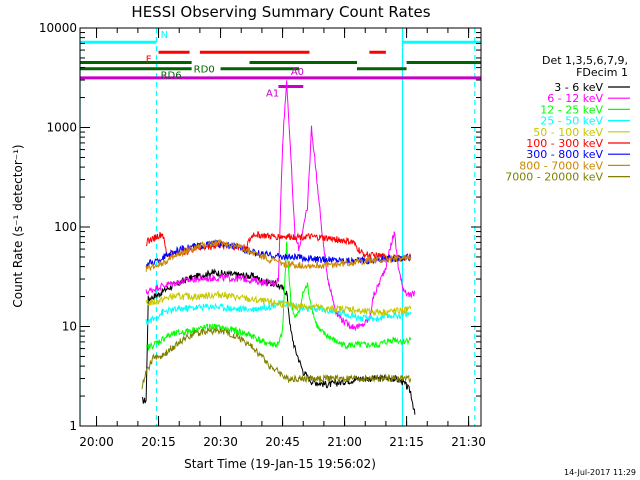 The width and height of the screenshot is (640, 480). I want to click on flag-label-a1: A1, so click(272, 94).